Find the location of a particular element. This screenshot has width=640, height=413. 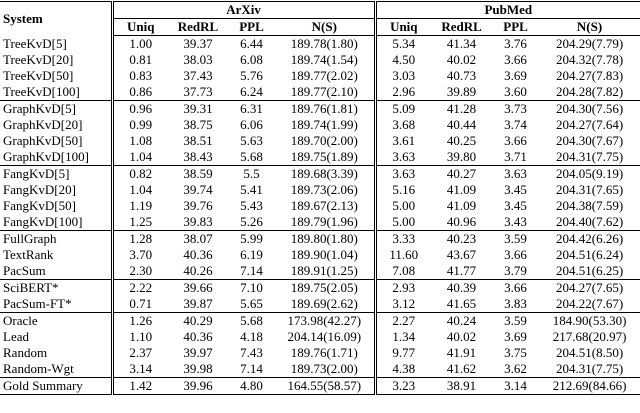

system-name: Random-Wgt is located at coordinates (57, 369).